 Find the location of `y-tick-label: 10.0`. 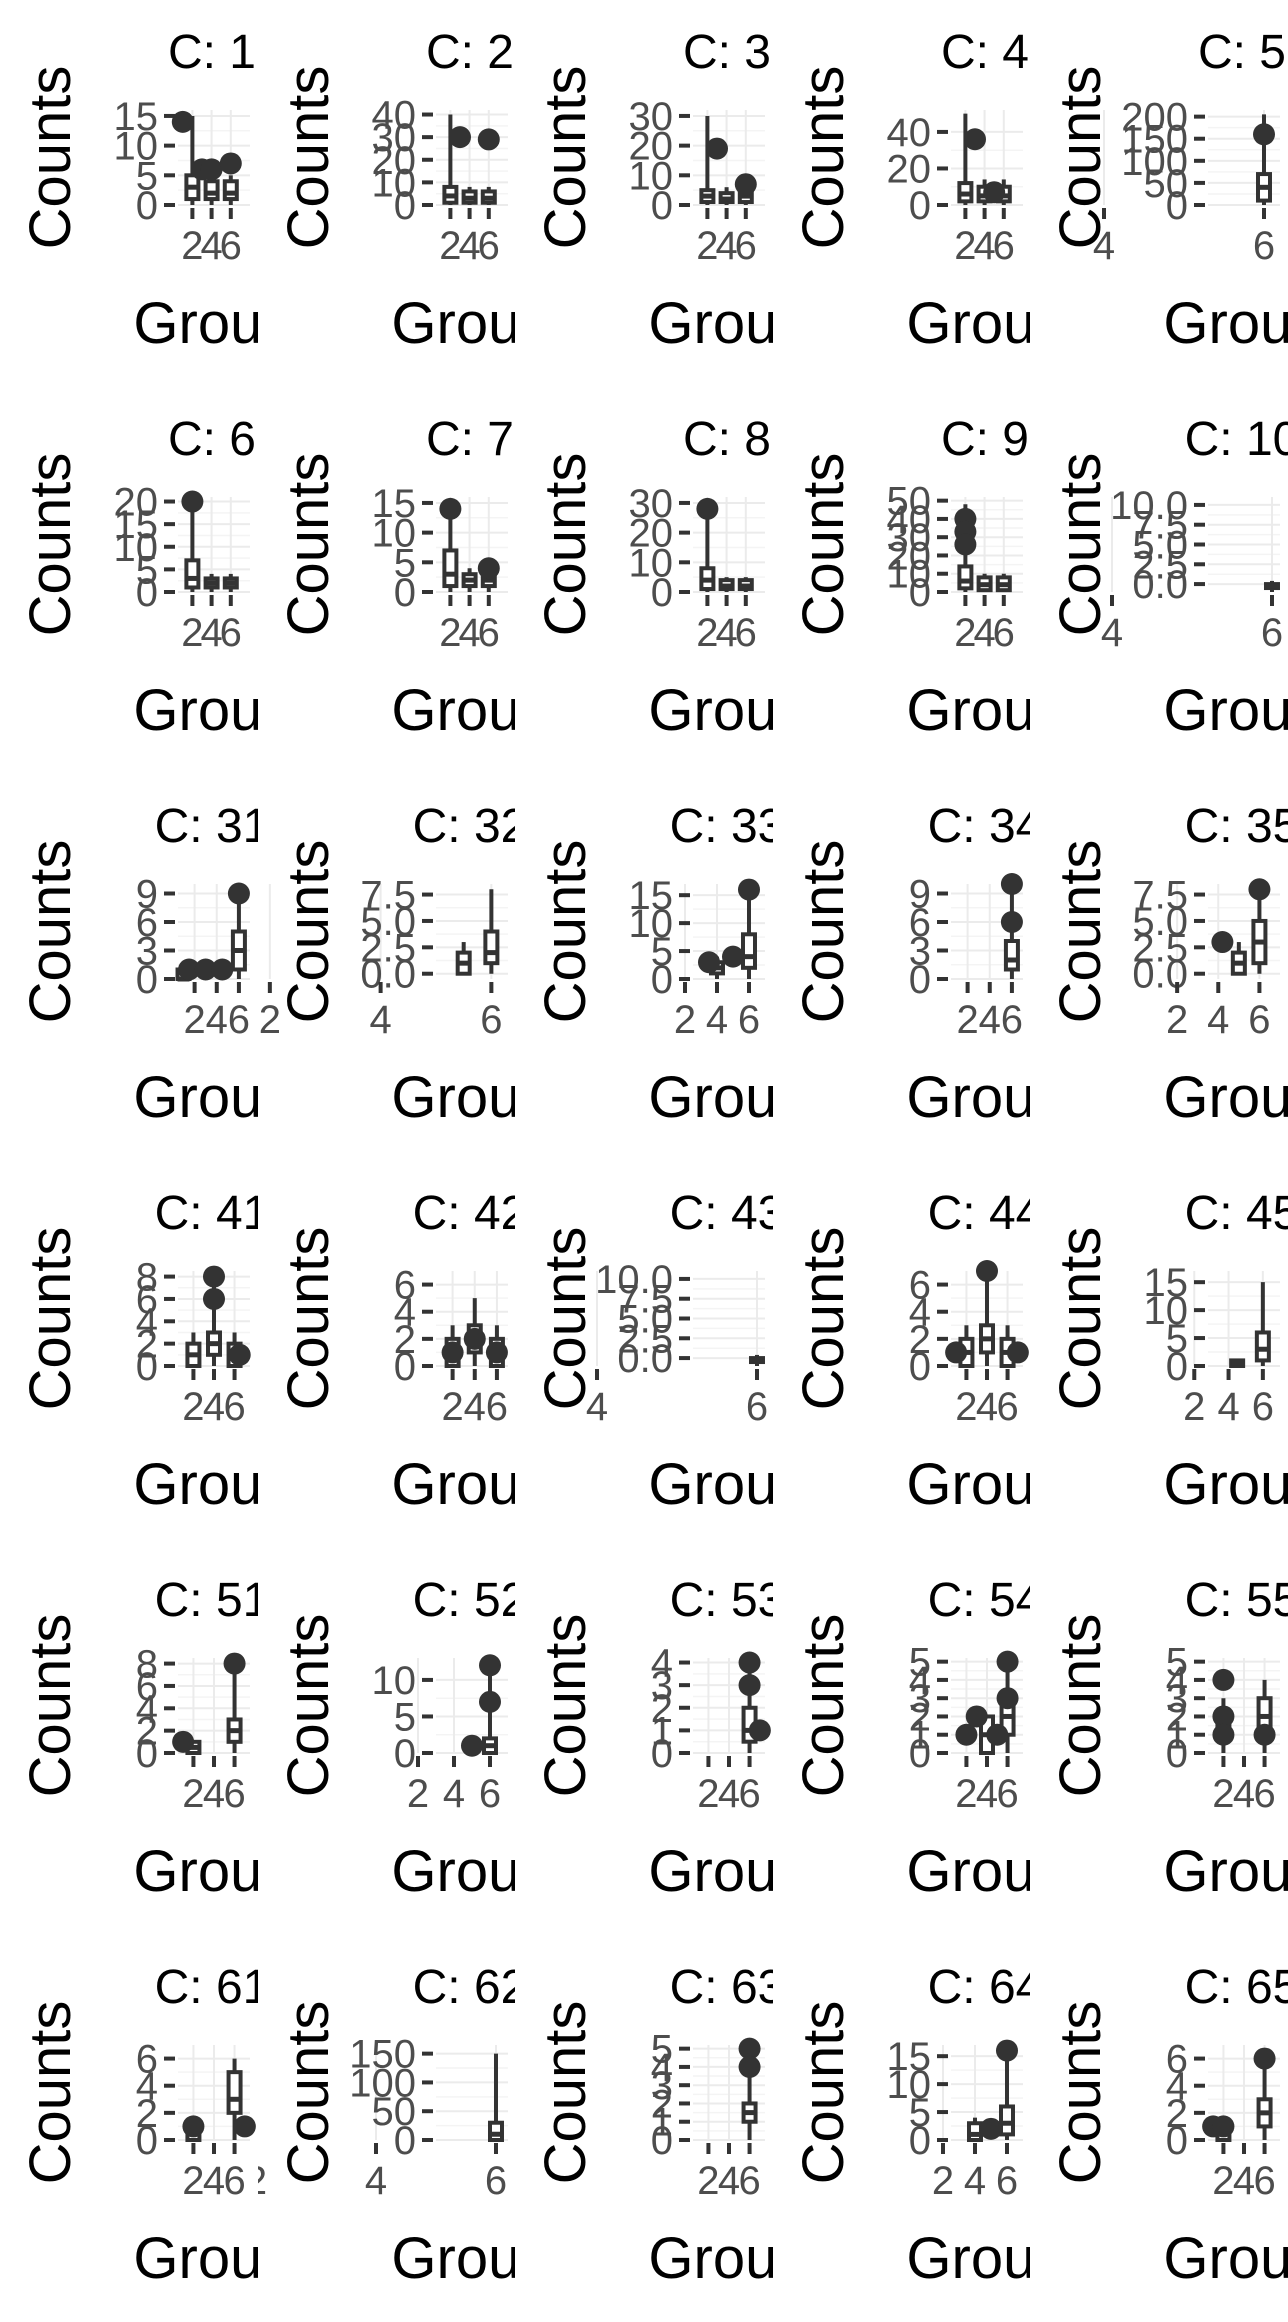

y-tick-label: 10.0 is located at coordinates (634, 1280).